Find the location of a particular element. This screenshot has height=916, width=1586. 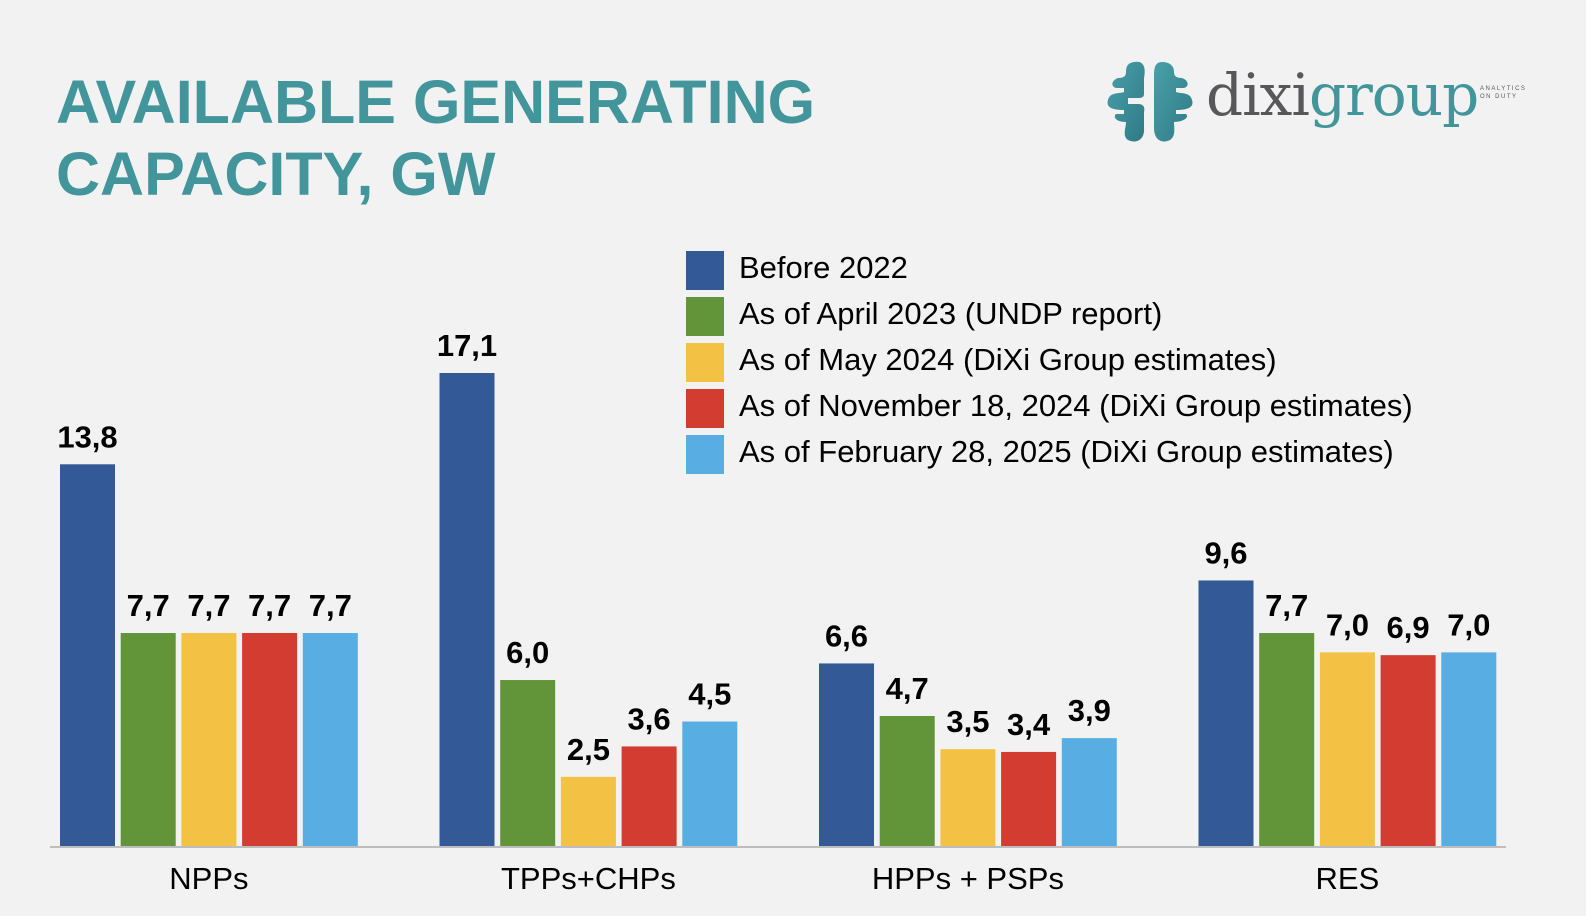

category-labels-layer: NPPs TPPs+CHPs HPPs + PSPs RES is located at coordinates (774, 878).